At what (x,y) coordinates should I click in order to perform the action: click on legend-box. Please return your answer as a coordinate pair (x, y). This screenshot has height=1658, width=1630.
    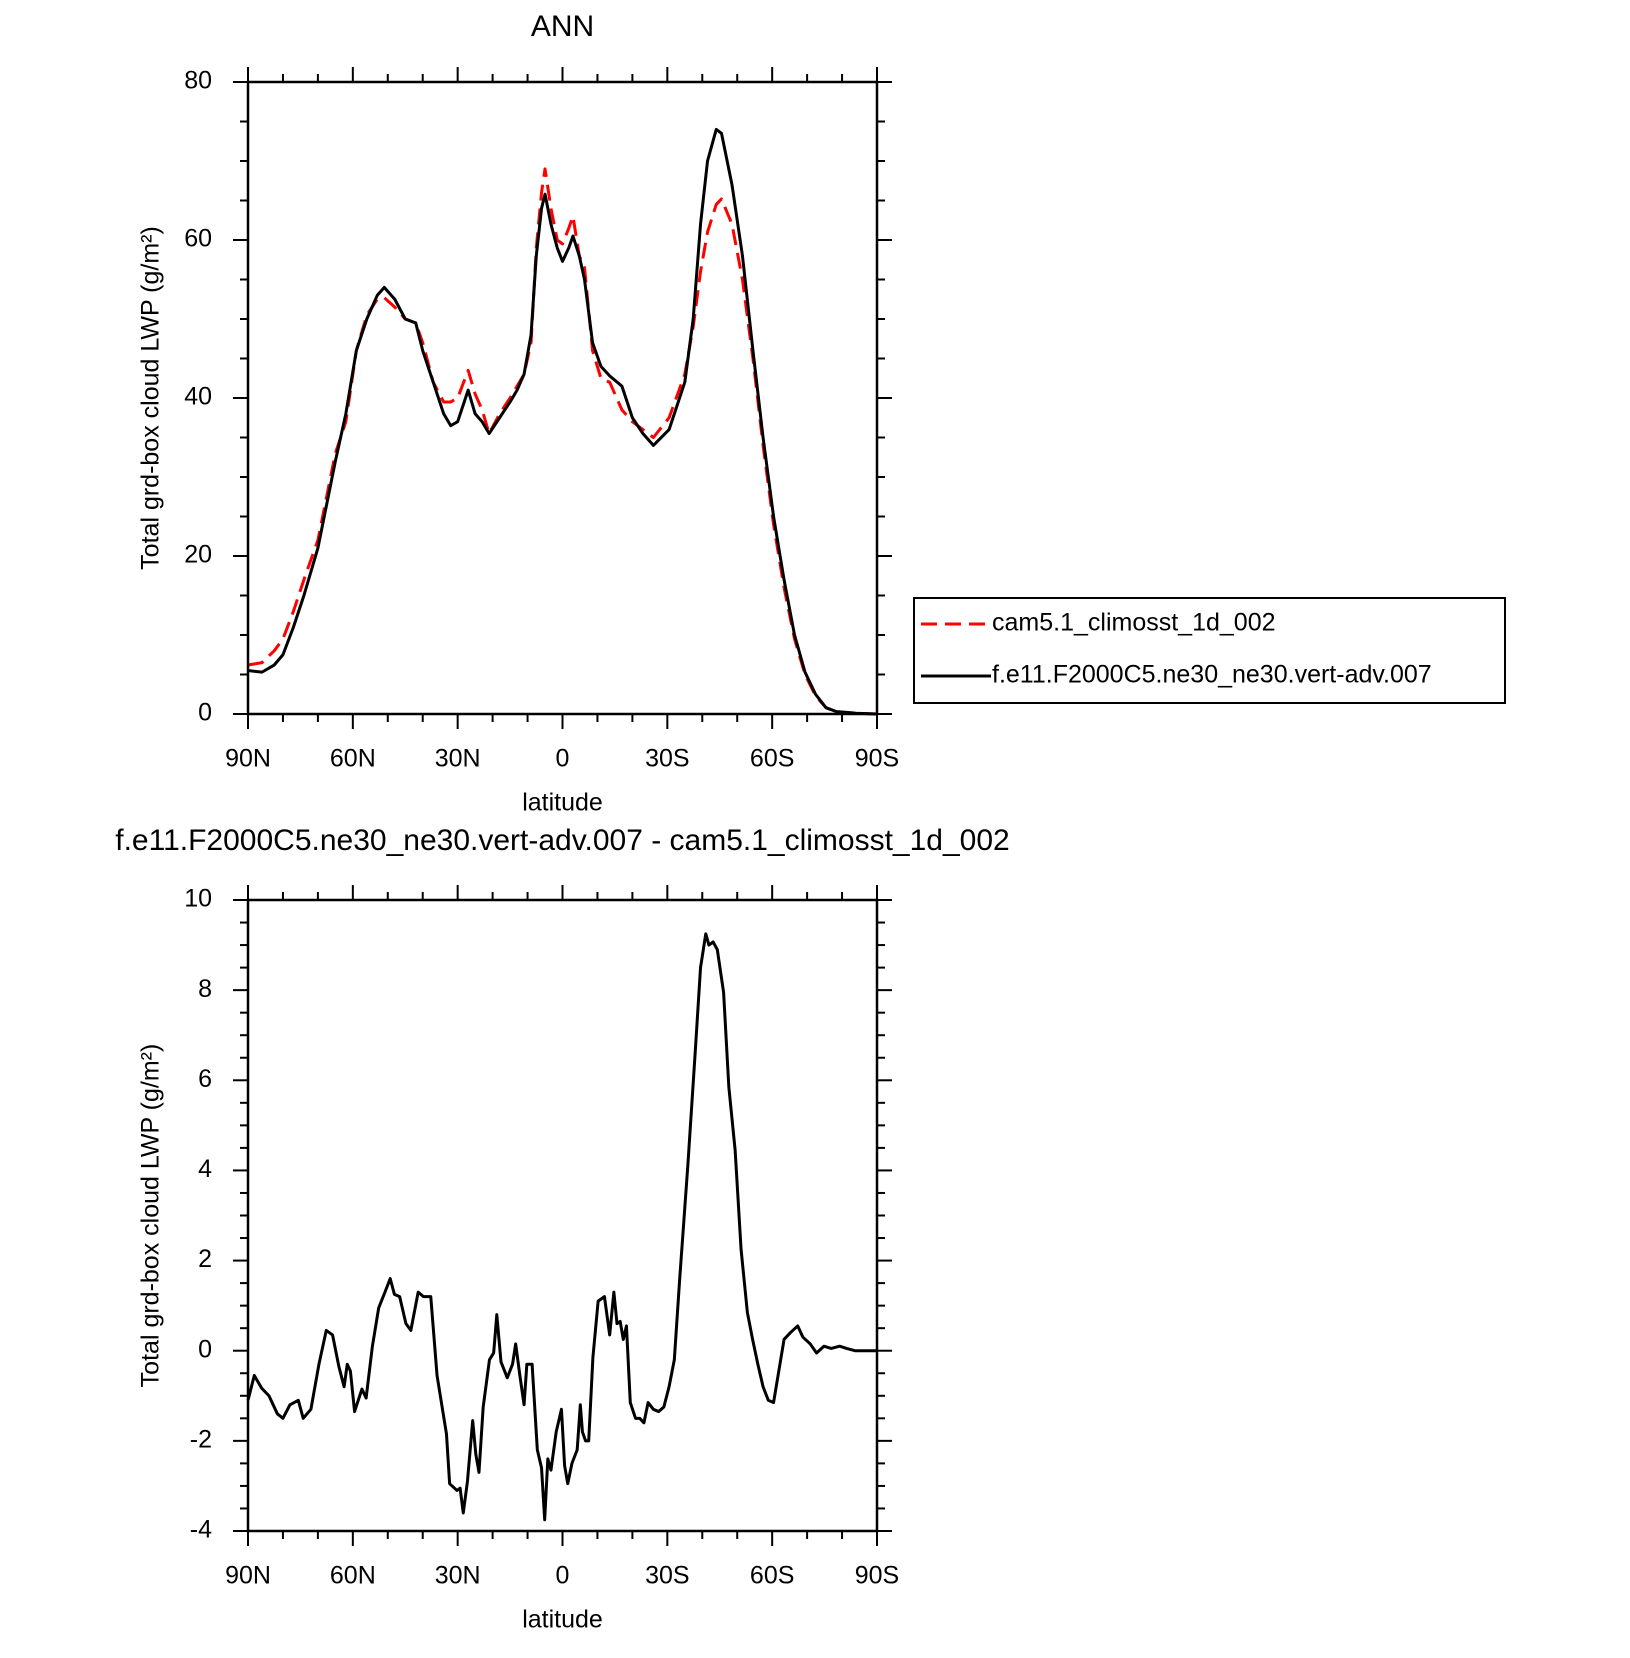
    Looking at the image, I should click on (1209, 650).